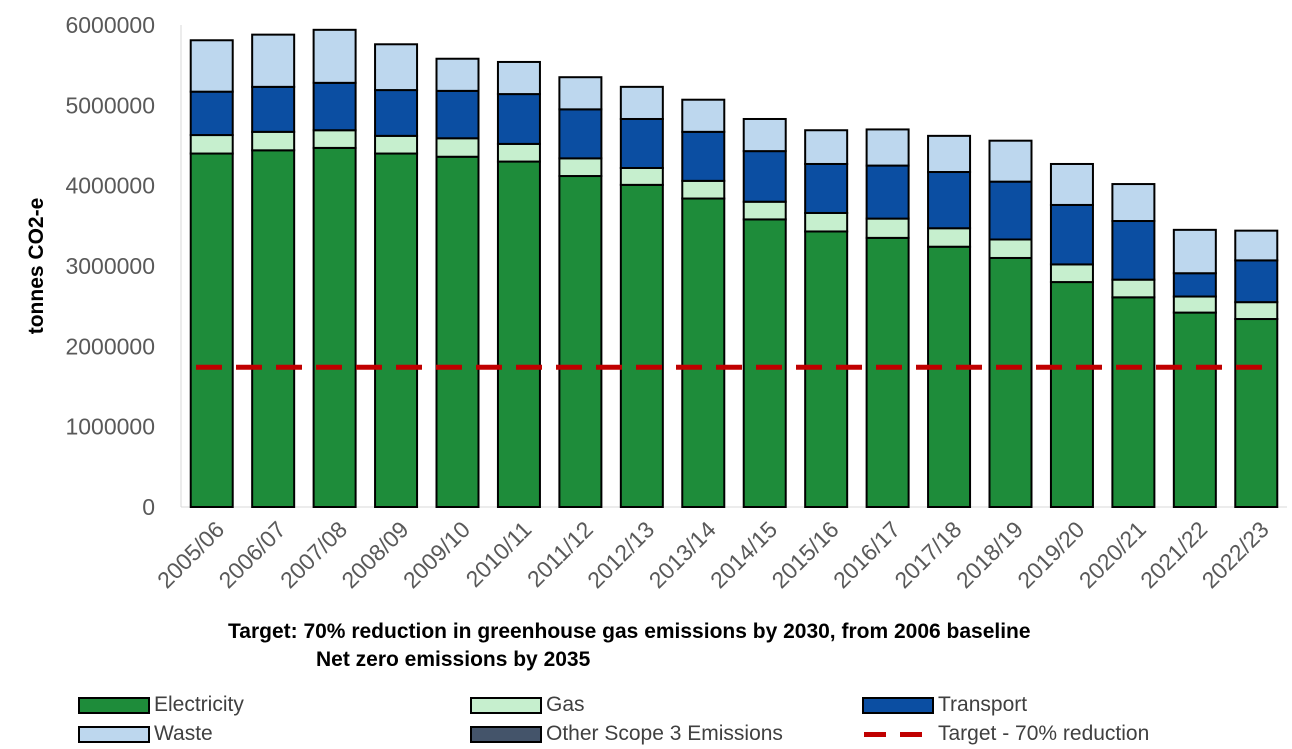 This screenshot has height=749, width=1292. Describe the element at coordinates (898, 705) in the screenshot. I see `legend-swatch-transport` at that location.